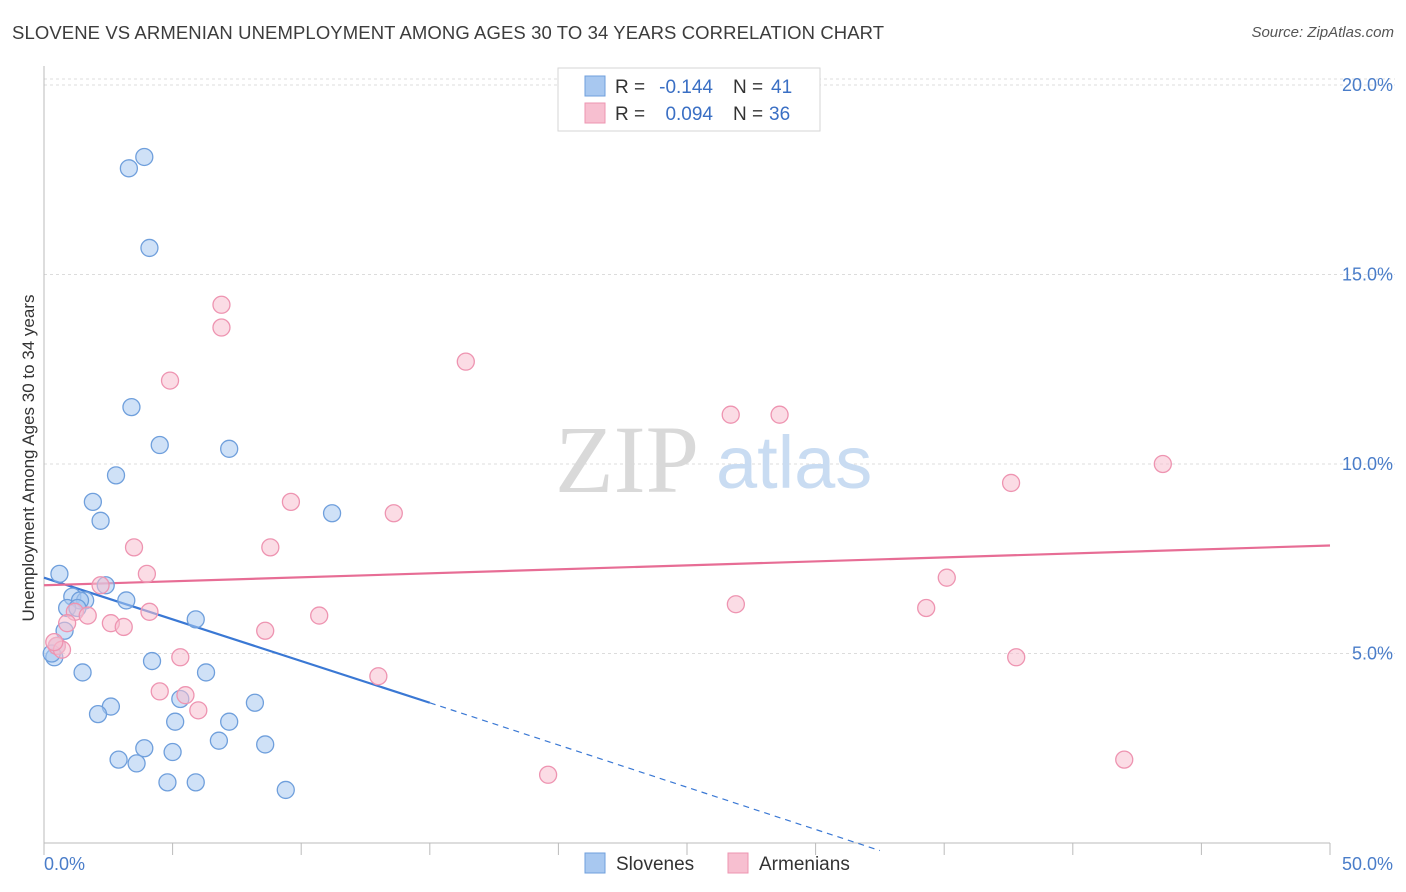 This screenshot has width=1406, height=892. I want to click on watermark-atlas: atlas, so click(794, 462).